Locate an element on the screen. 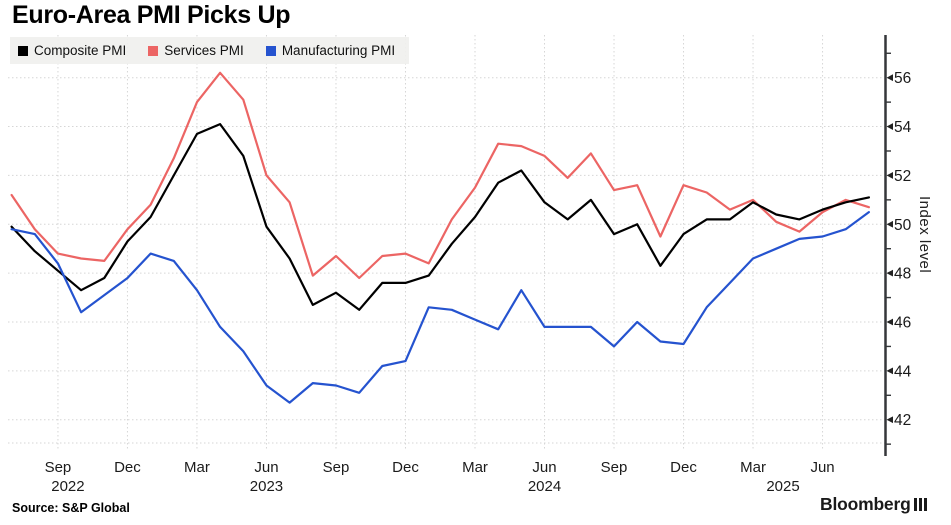 This screenshot has height=525, width=951. legend-label-services: Services PMI is located at coordinates (204, 50).